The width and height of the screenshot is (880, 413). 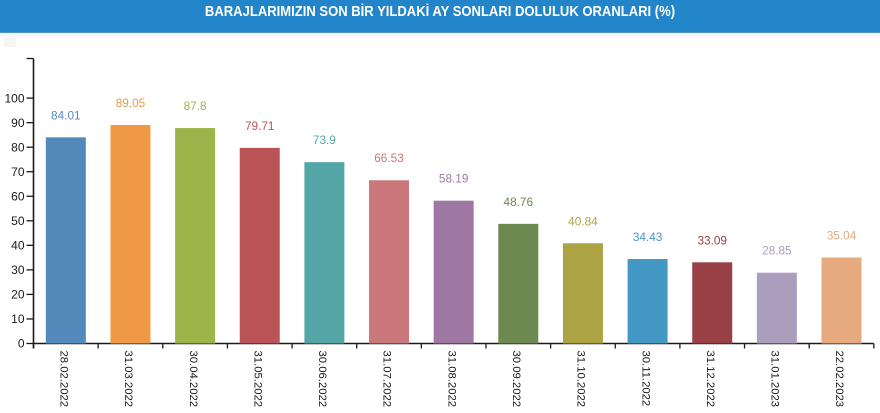 I want to click on svg-text: 48.76, so click(x=519, y=202).